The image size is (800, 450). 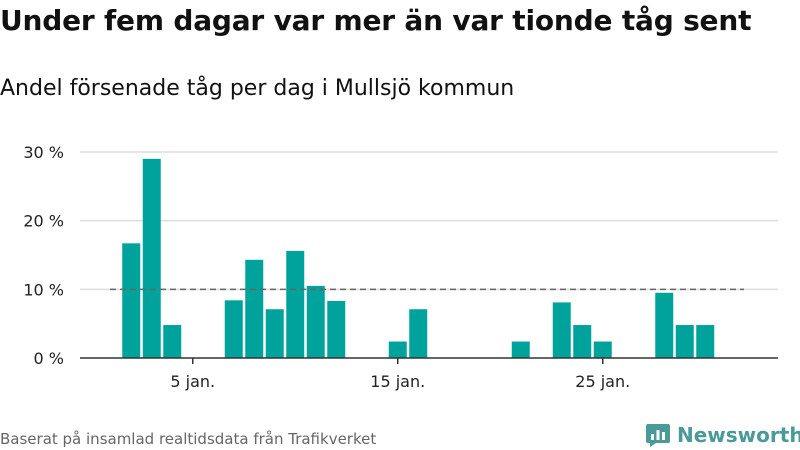 I want to click on y-tick-label: 30 %, so click(x=43, y=152).